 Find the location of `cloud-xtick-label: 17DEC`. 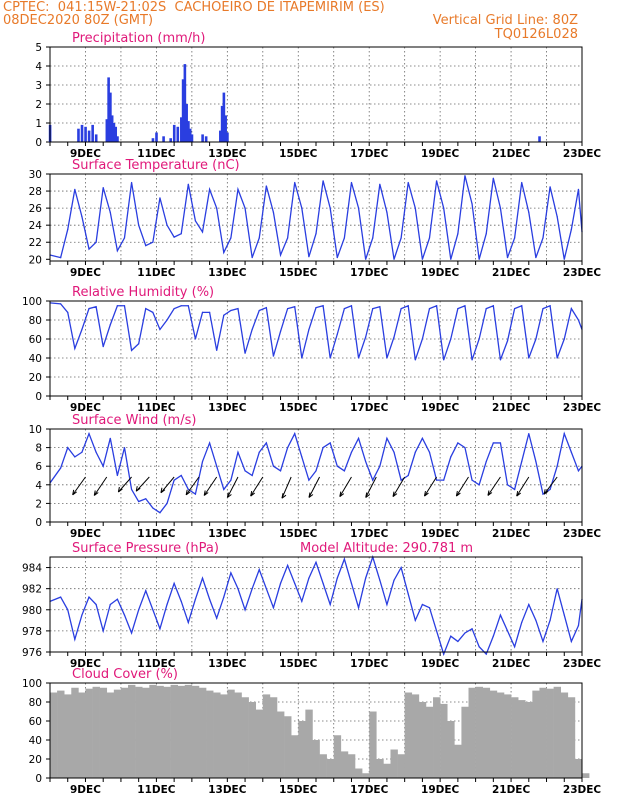

cloud-xtick-label: 17DEC is located at coordinates (369, 790).